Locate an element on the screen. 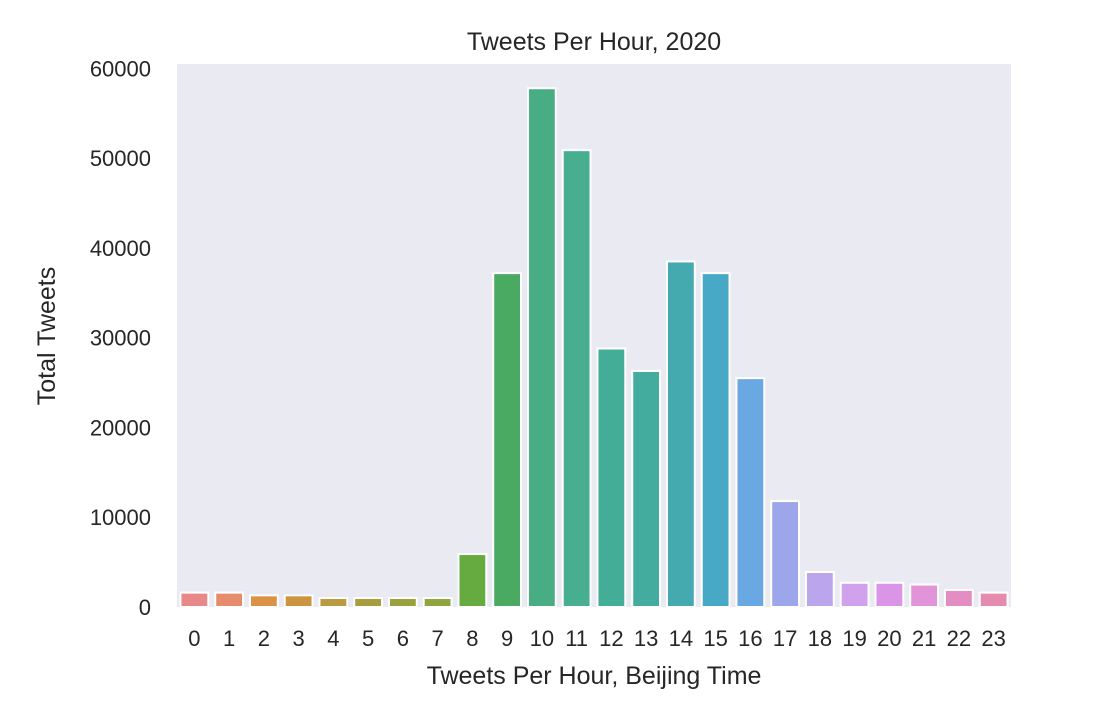 This screenshot has width=1096, height=713. y-tick-label: 30000 is located at coordinates (120, 338).